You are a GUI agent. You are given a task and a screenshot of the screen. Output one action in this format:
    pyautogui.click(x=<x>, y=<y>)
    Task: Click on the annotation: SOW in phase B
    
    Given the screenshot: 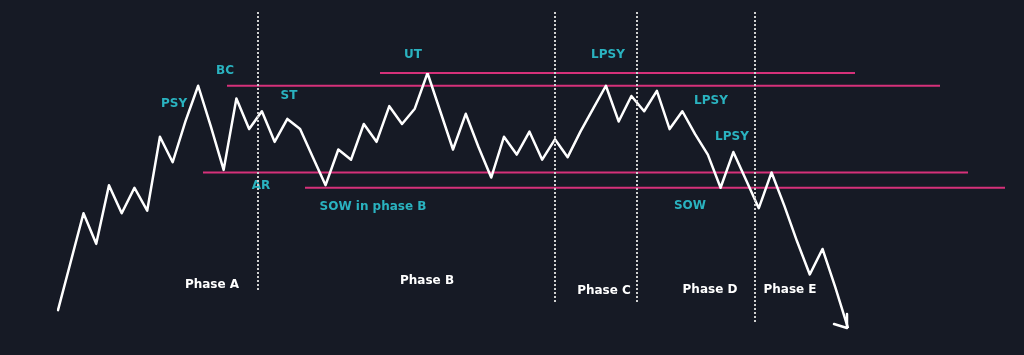 What is the action you would take?
    pyautogui.click(x=373, y=206)
    